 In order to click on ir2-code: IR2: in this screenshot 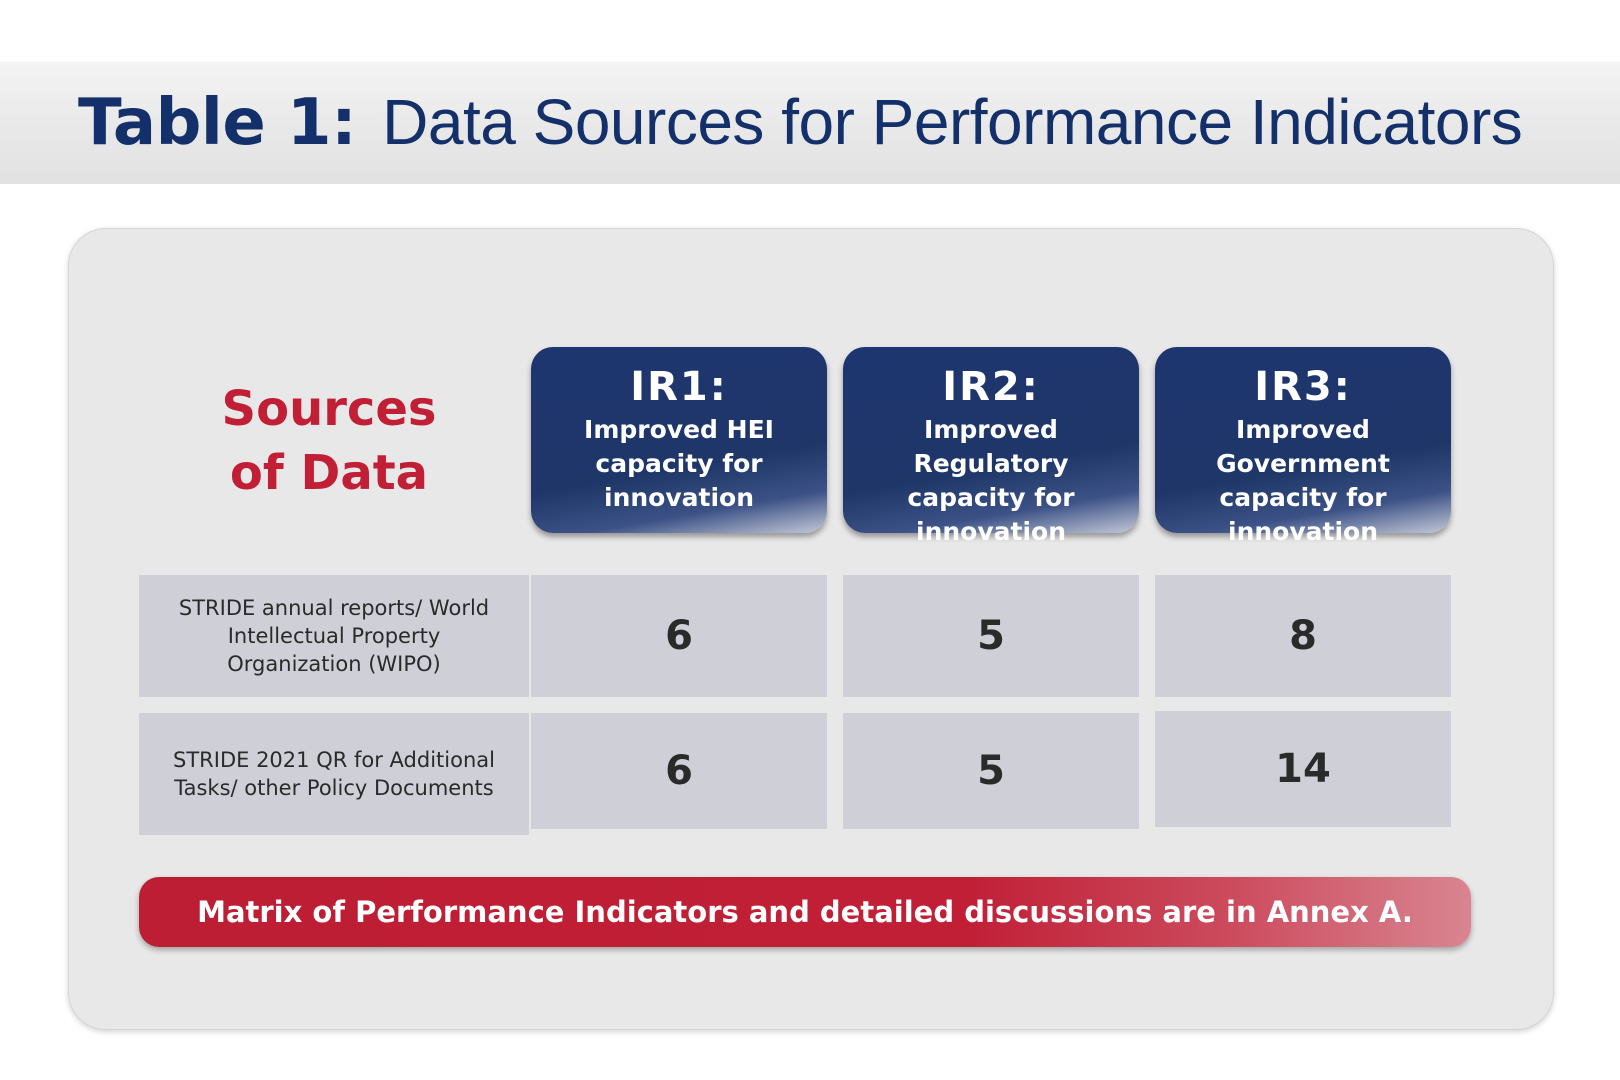, I will do `click(991, 387)`.